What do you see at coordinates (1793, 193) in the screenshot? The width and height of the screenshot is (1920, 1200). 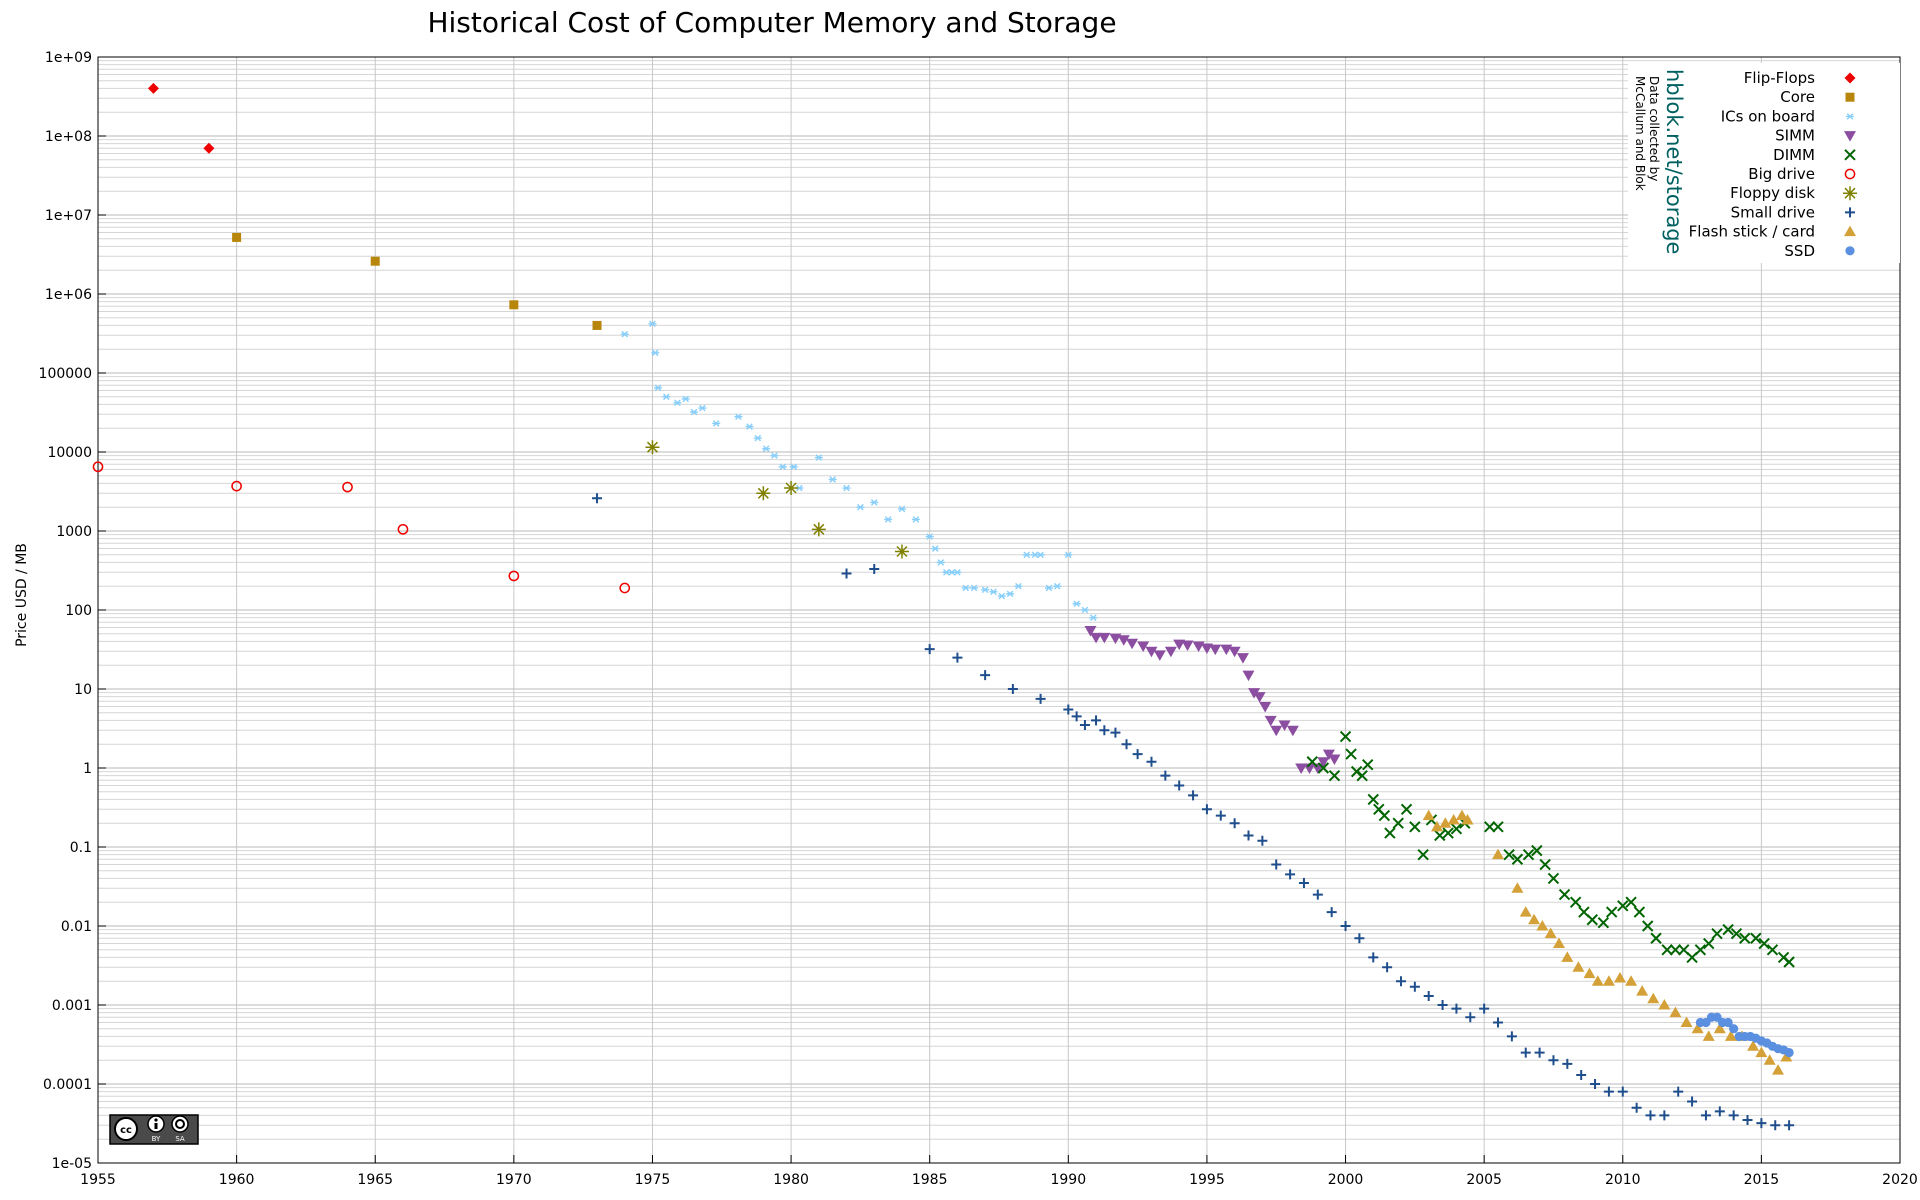 I see `legend-item: Floppy disk` at bounding box center [1793, 193].